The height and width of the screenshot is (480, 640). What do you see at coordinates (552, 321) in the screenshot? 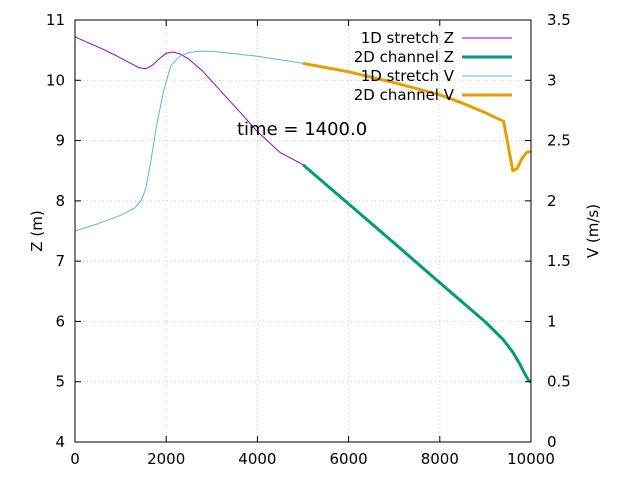
I see `y-right-tick-label: 1` at bounding box center [552, 321].